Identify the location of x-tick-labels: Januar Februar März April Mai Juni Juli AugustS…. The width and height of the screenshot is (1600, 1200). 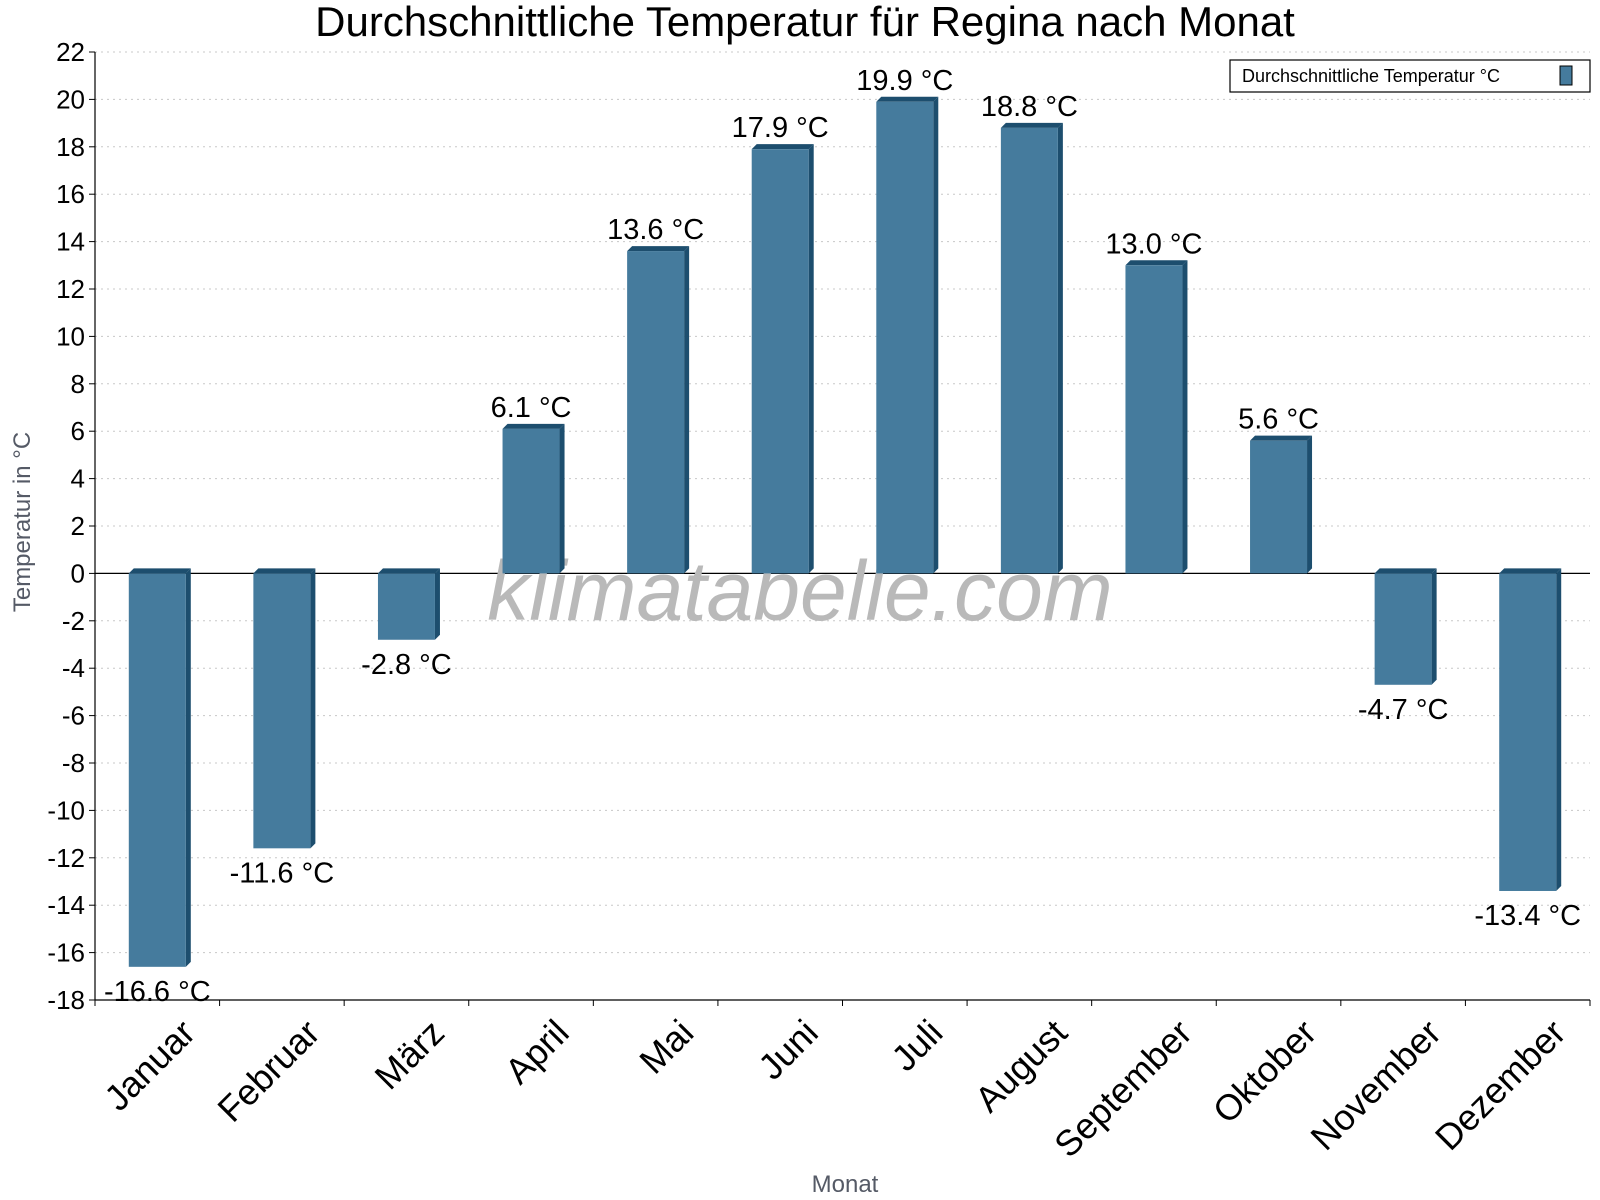
(834, 1089).